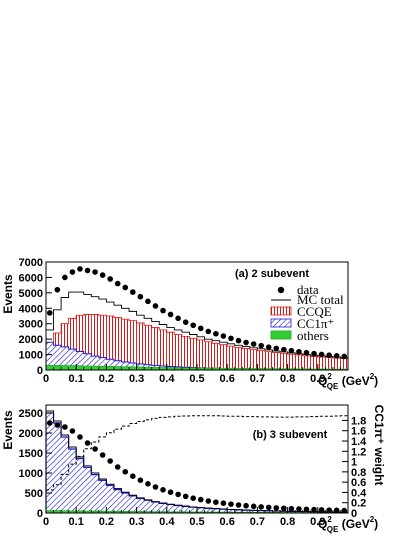 This screenshot has height=537, width=415. Describe the element at coordinates (348, 524) in the screenshot. I see `panel-b-xlabel: Q2 QE (GeV2)` at that location.